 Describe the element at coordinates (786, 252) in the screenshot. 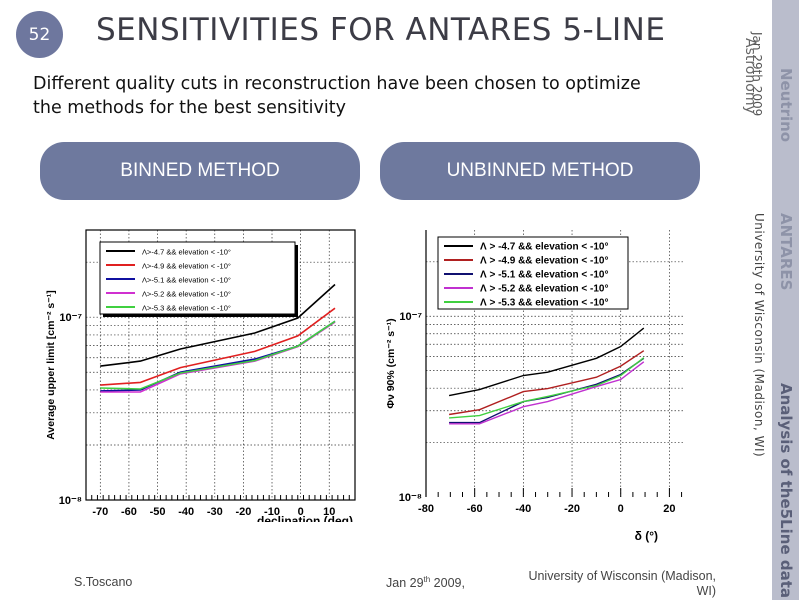

I see `sidebar-antares: ANTARES` at that location.